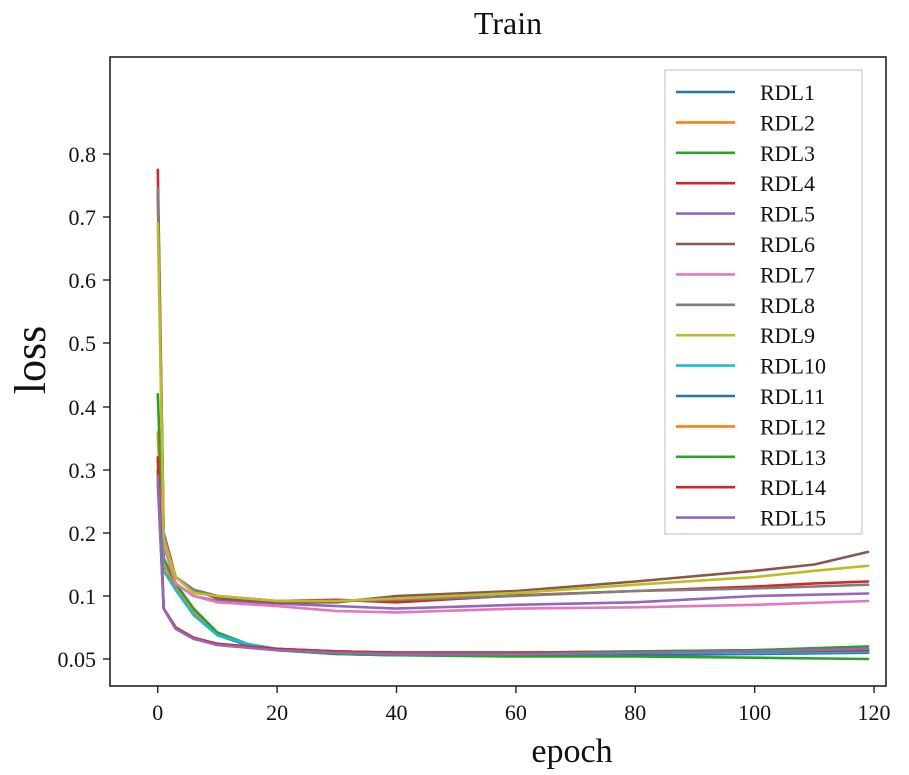  Describe the element at coordinates (792, 396) in the screenshot. I see `legend-label-rdl11: RDL11` at that location.